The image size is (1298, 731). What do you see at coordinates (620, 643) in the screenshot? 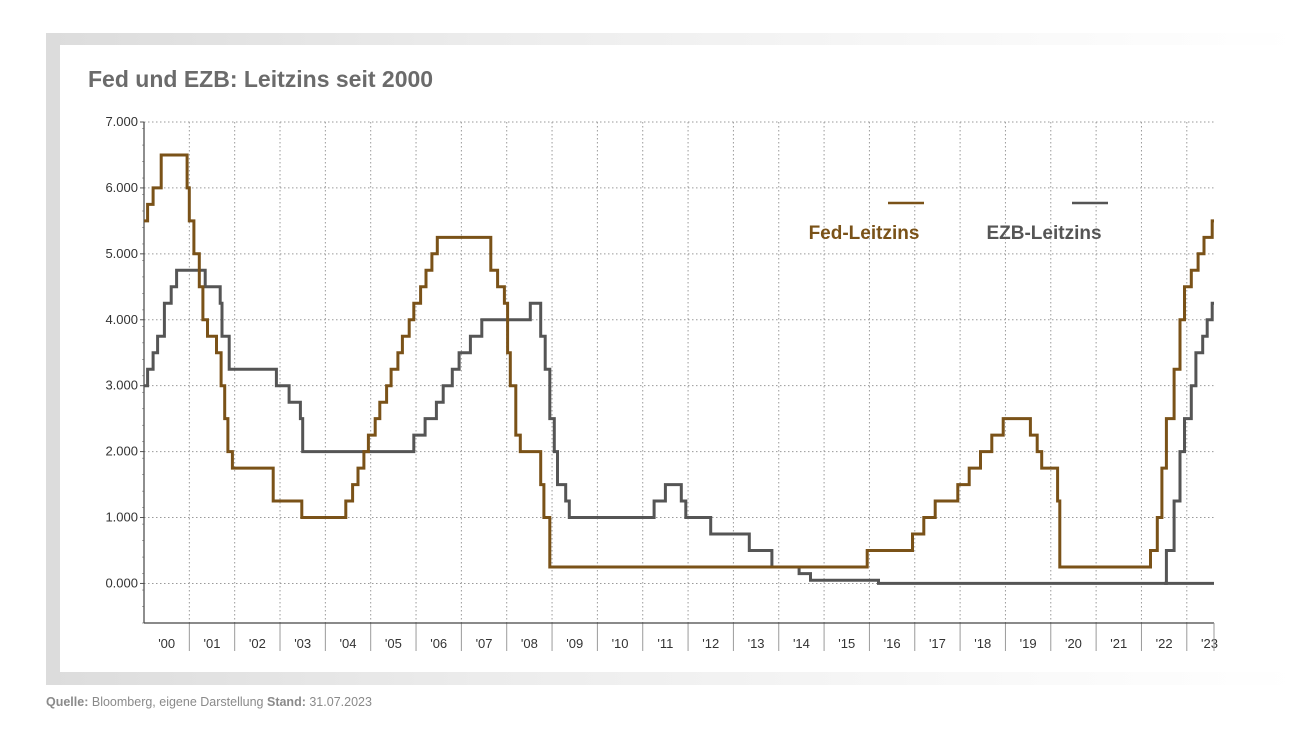
I see `x-tick-label: '10` at bounding box center [620, 643].